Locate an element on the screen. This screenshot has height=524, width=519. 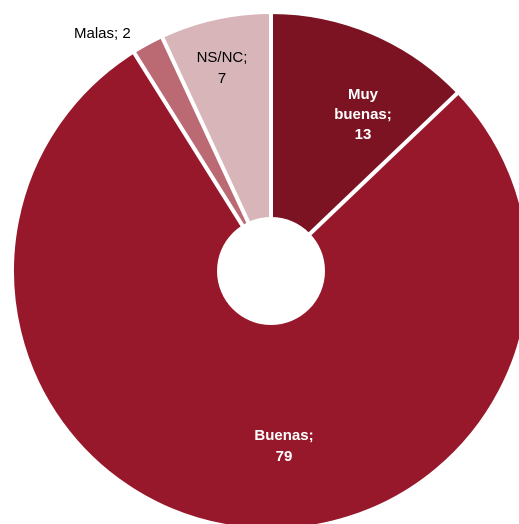
slice-label-ns-nc: NS/NC; 7 is located at coordinates (222, 68).